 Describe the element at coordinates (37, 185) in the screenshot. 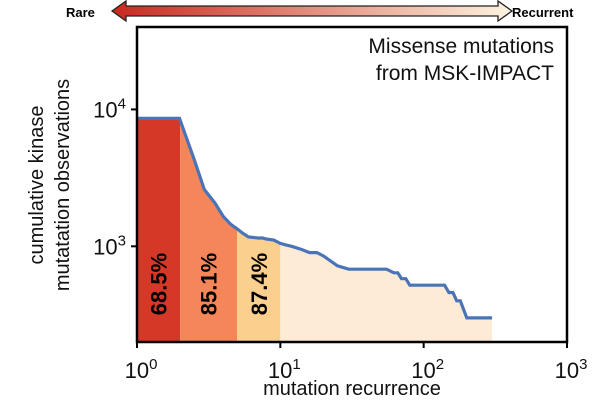

I see `y-axis-label-line1: cumulative kinase` at that location.